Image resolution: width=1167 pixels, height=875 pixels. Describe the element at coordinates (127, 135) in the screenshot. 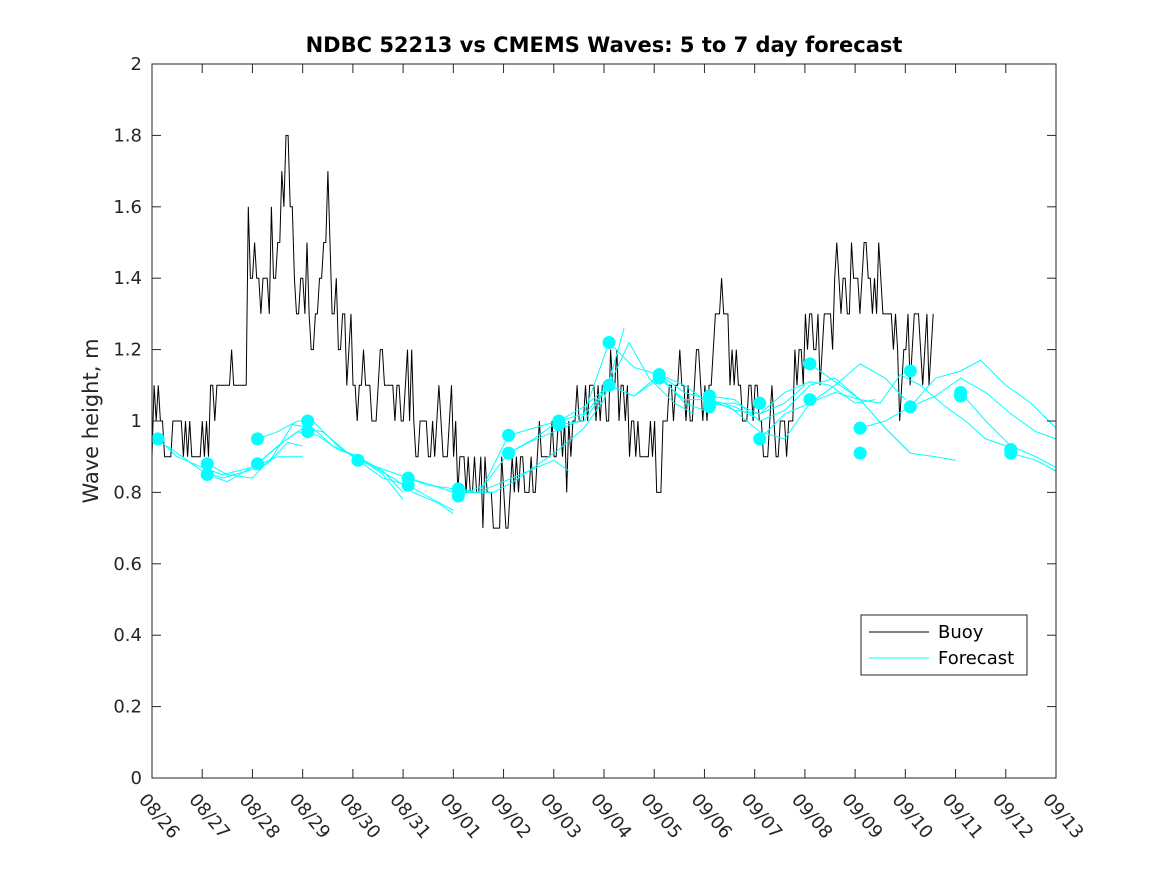

I see `y-tick-label: 1.8` at that location.